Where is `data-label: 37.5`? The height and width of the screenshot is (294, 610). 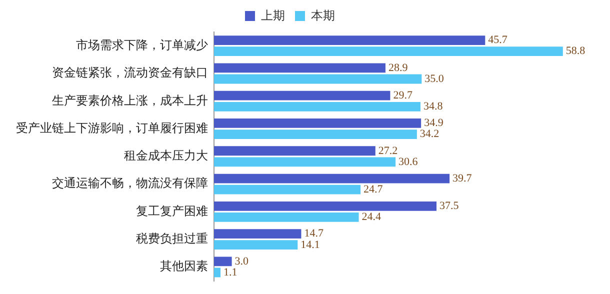 data-label: 37.5 is located at coordinates (450, 206).